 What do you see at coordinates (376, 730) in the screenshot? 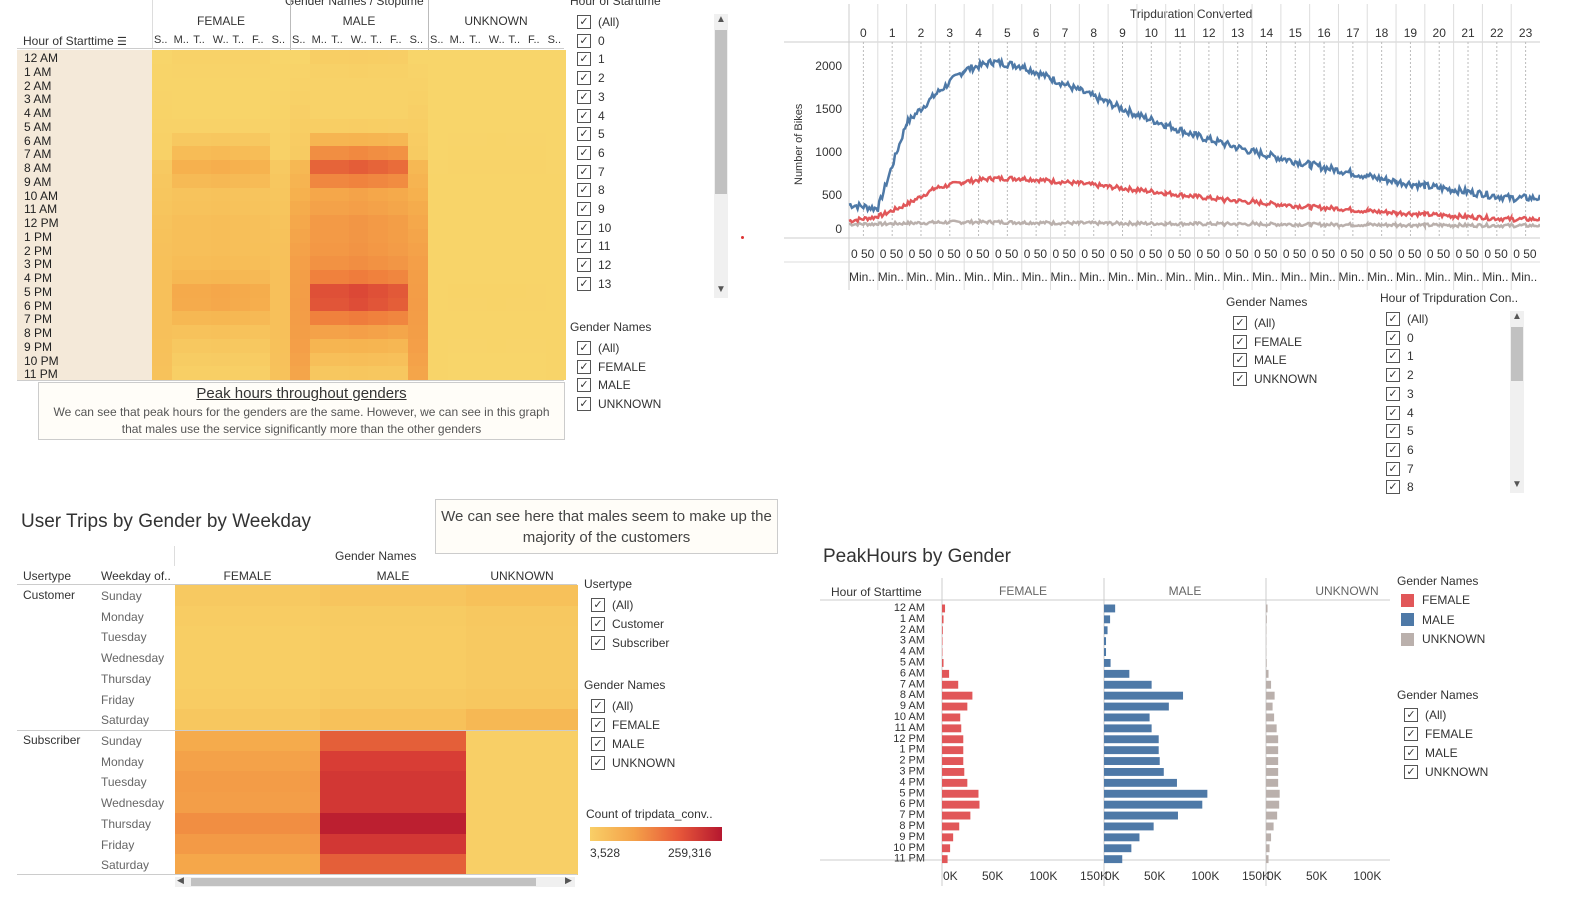
I see `weekday-heatmap-grid` at bounding box center [376, 730].